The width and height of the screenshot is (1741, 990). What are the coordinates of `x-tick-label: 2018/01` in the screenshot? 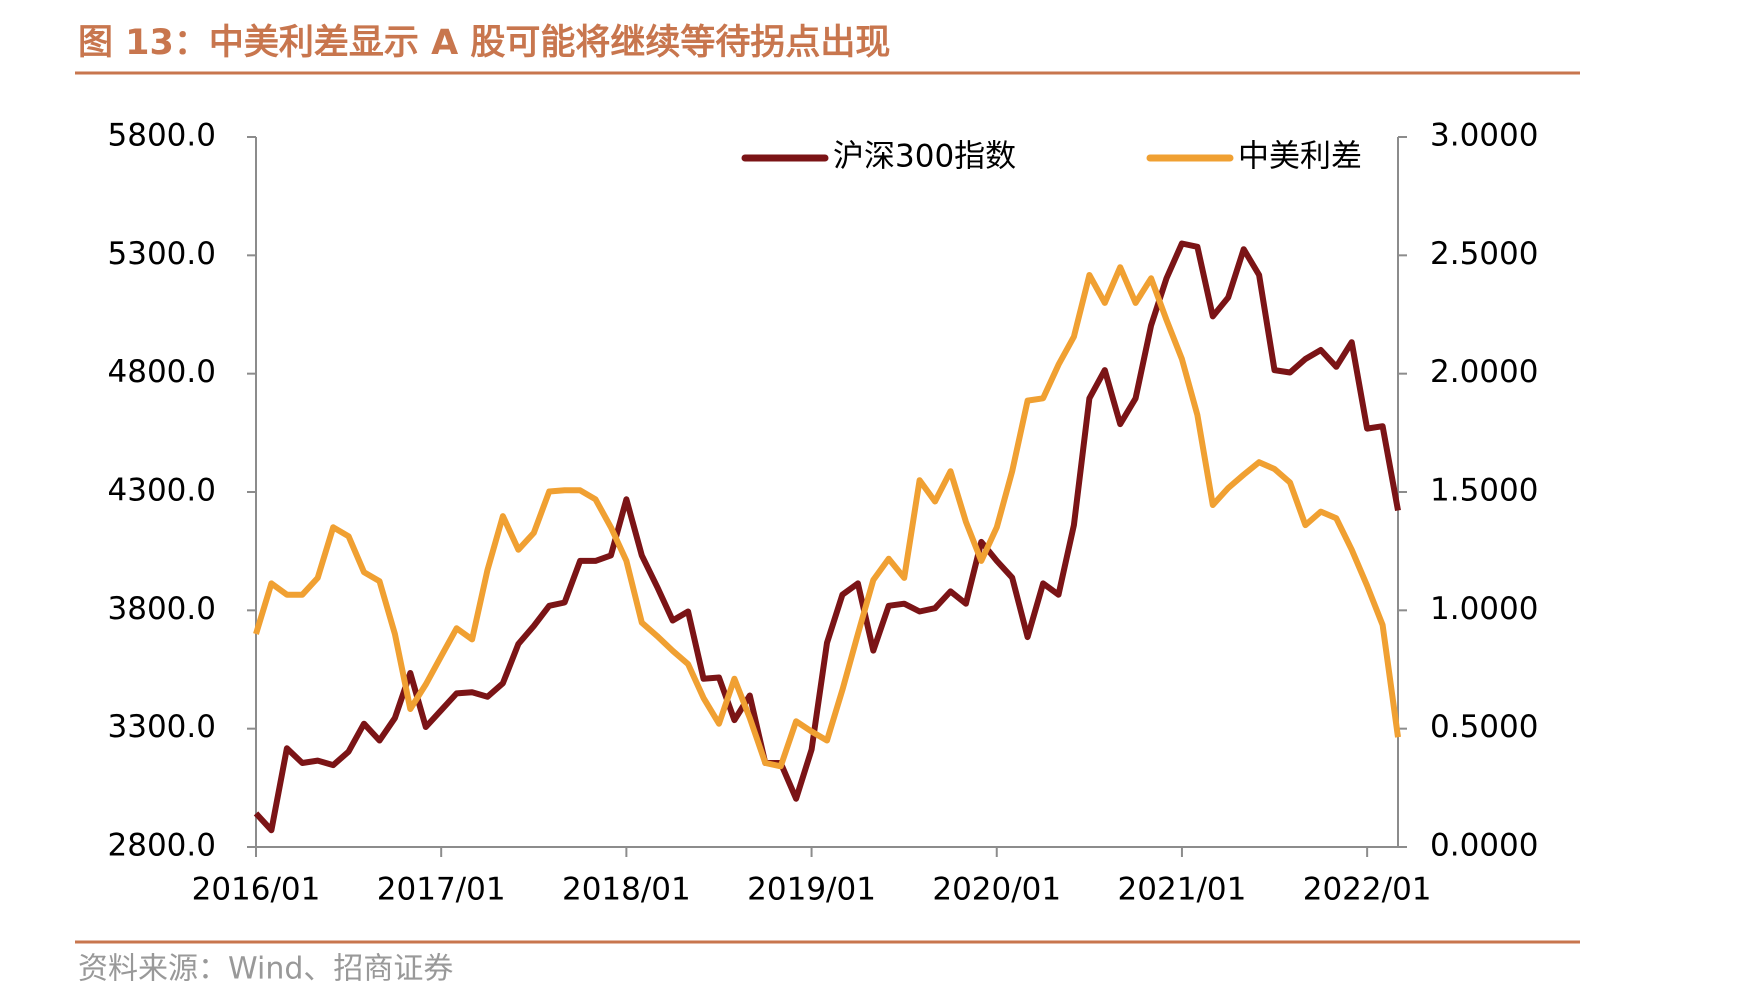 It's located at (626, 890).